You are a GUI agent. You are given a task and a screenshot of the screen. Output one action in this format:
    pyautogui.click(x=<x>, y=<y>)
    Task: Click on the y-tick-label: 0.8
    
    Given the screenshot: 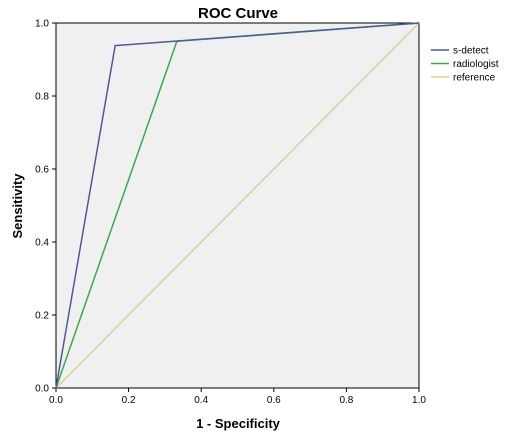 What is the action you would take?
    pyautogui.click(x=42, y=97)
    